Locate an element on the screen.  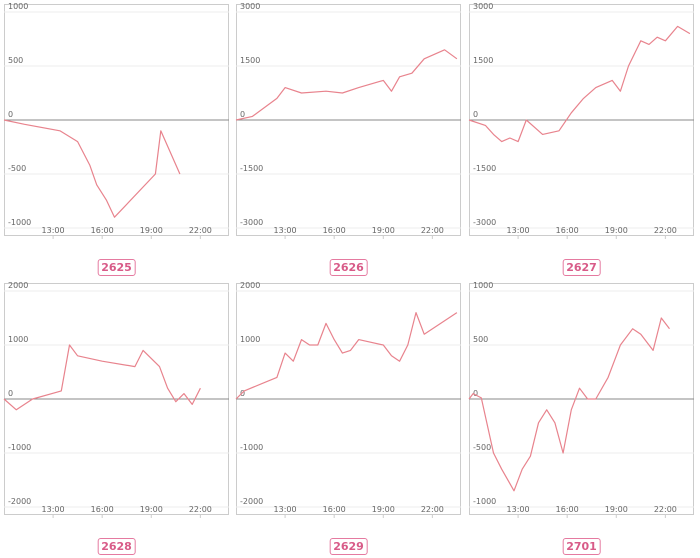
chart-label-badge: 2628 is located at coordinates (116, 546).